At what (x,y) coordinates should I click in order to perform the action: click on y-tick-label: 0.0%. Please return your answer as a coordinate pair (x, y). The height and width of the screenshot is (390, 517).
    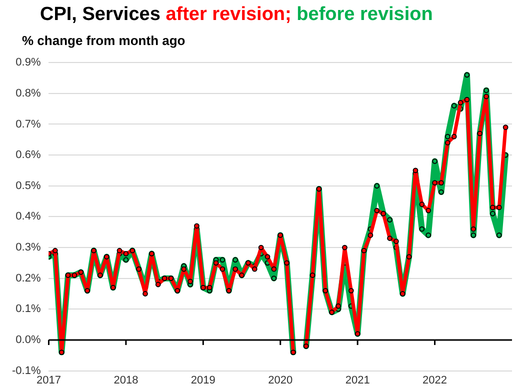
    Looking at the image, I should click on (28, 340).